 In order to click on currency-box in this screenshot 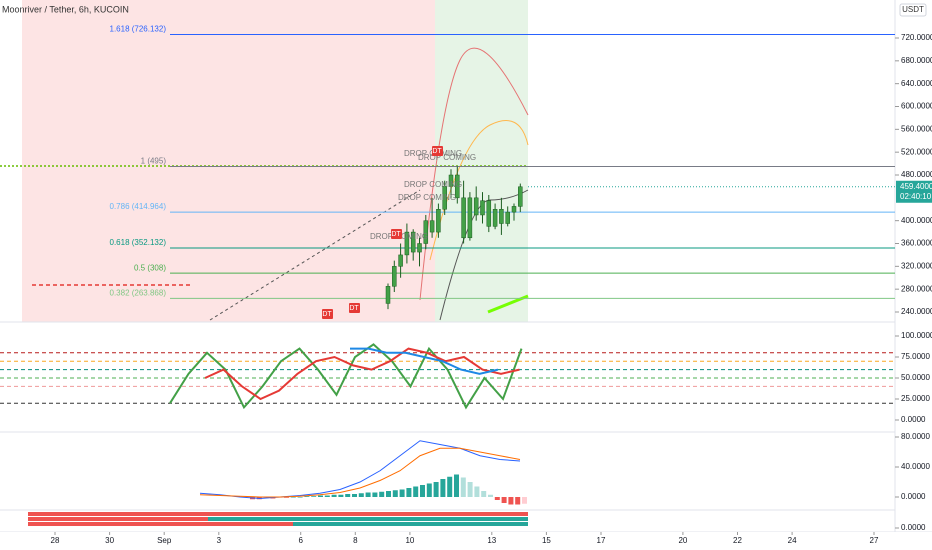, I will do `click(913, 10)`.